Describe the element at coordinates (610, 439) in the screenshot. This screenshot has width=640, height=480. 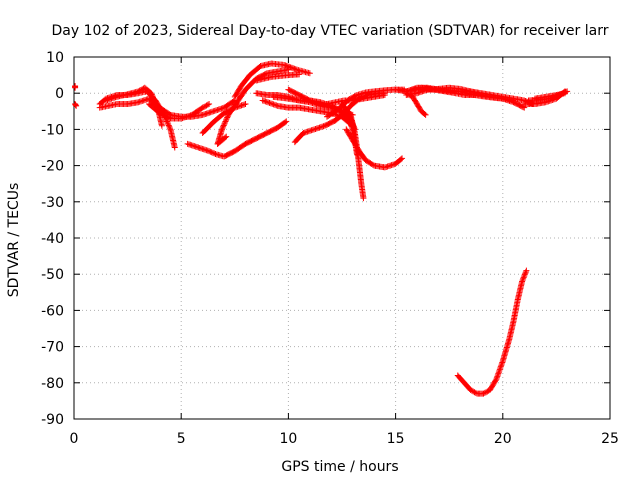
I see `x-tick-label: 25` at that location.